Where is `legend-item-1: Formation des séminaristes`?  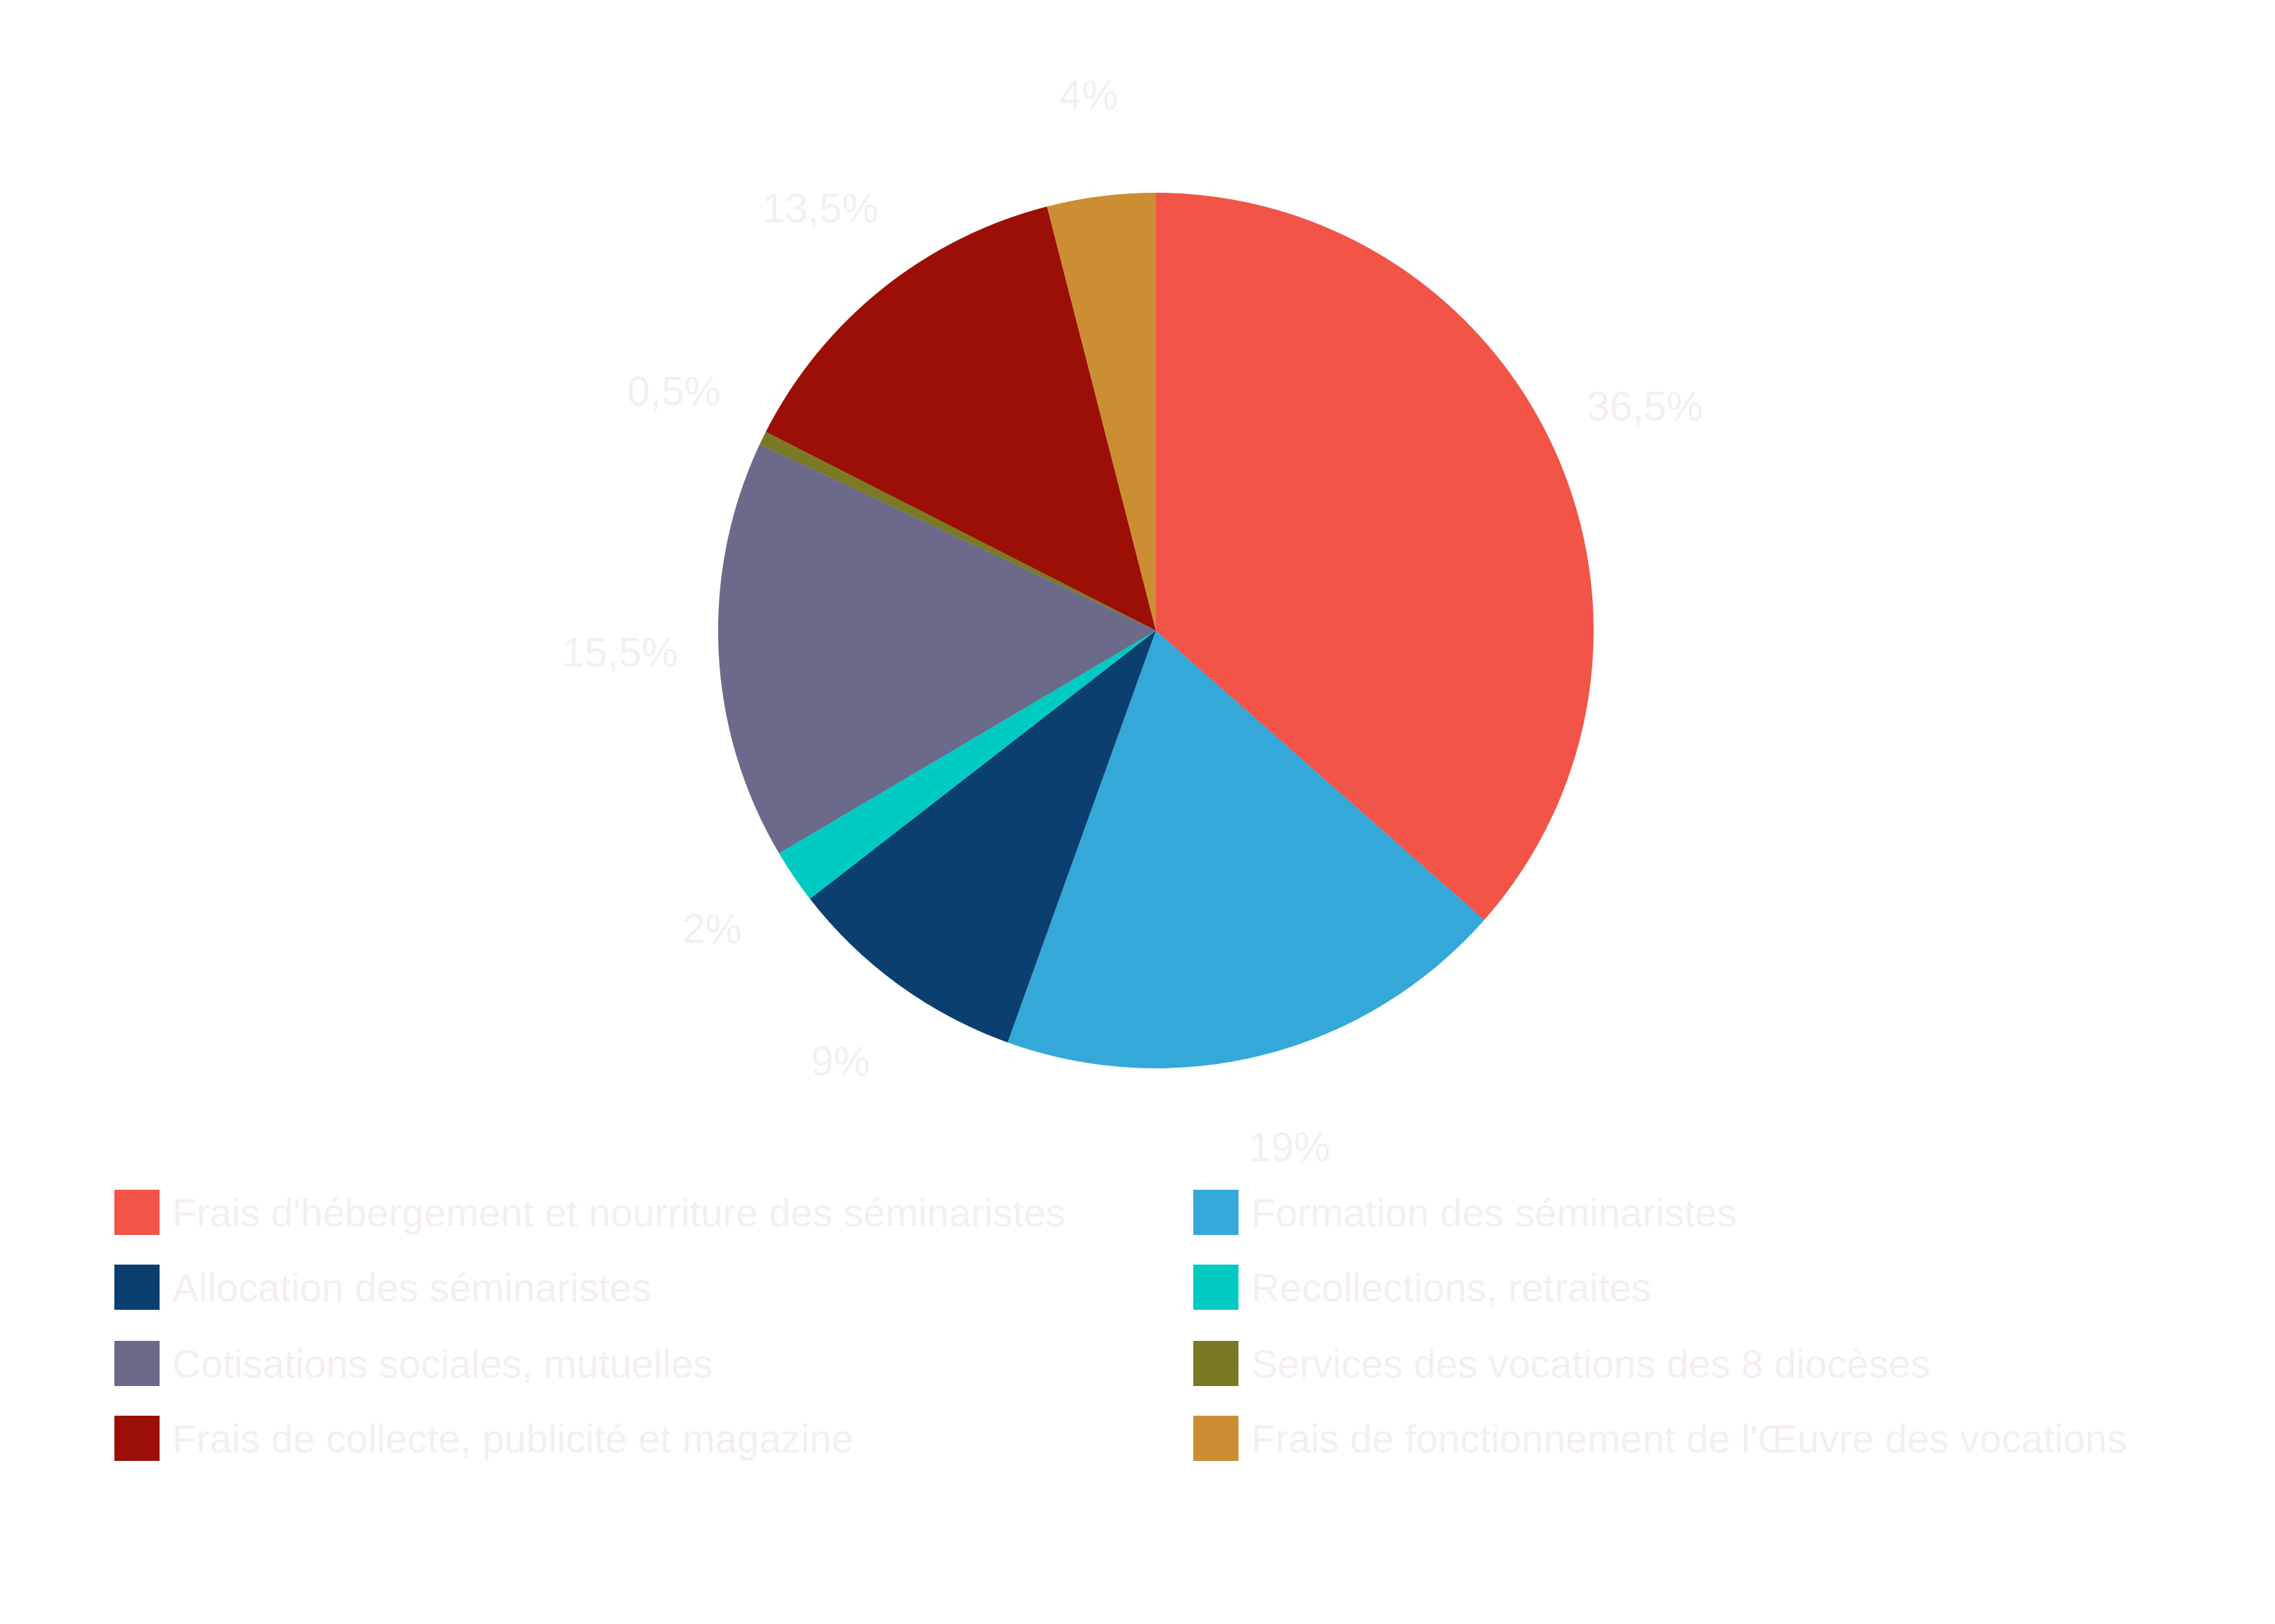 legend-item-1: Formation des séminaristes is located at coordinates (1465, 1212).